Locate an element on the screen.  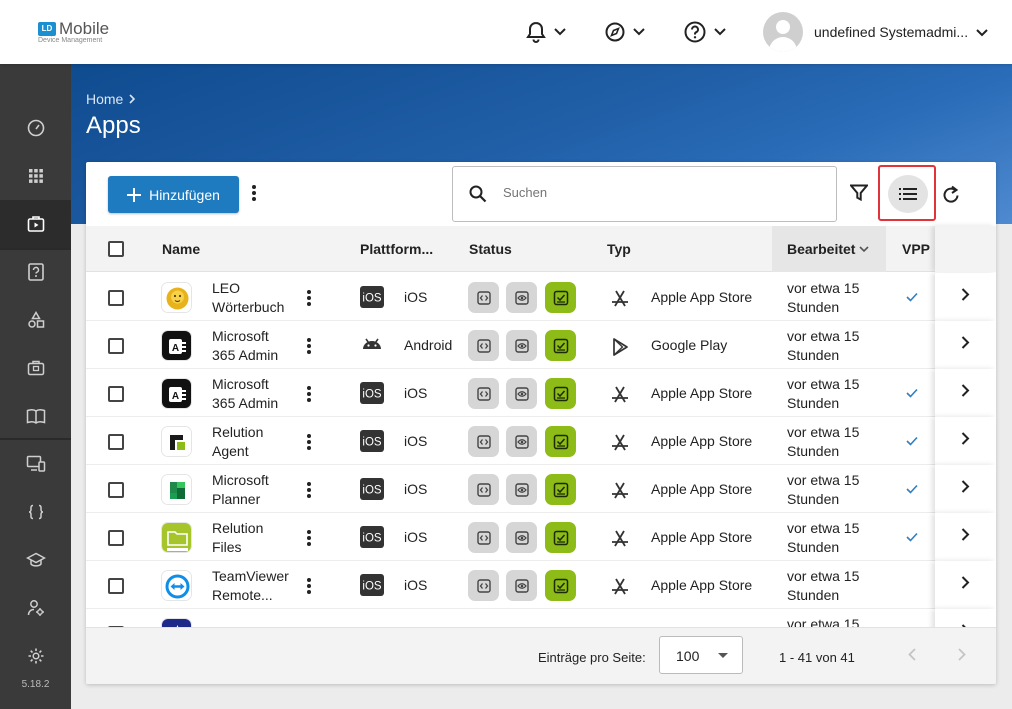
previous-page-button is located at coordinates (912, 657).